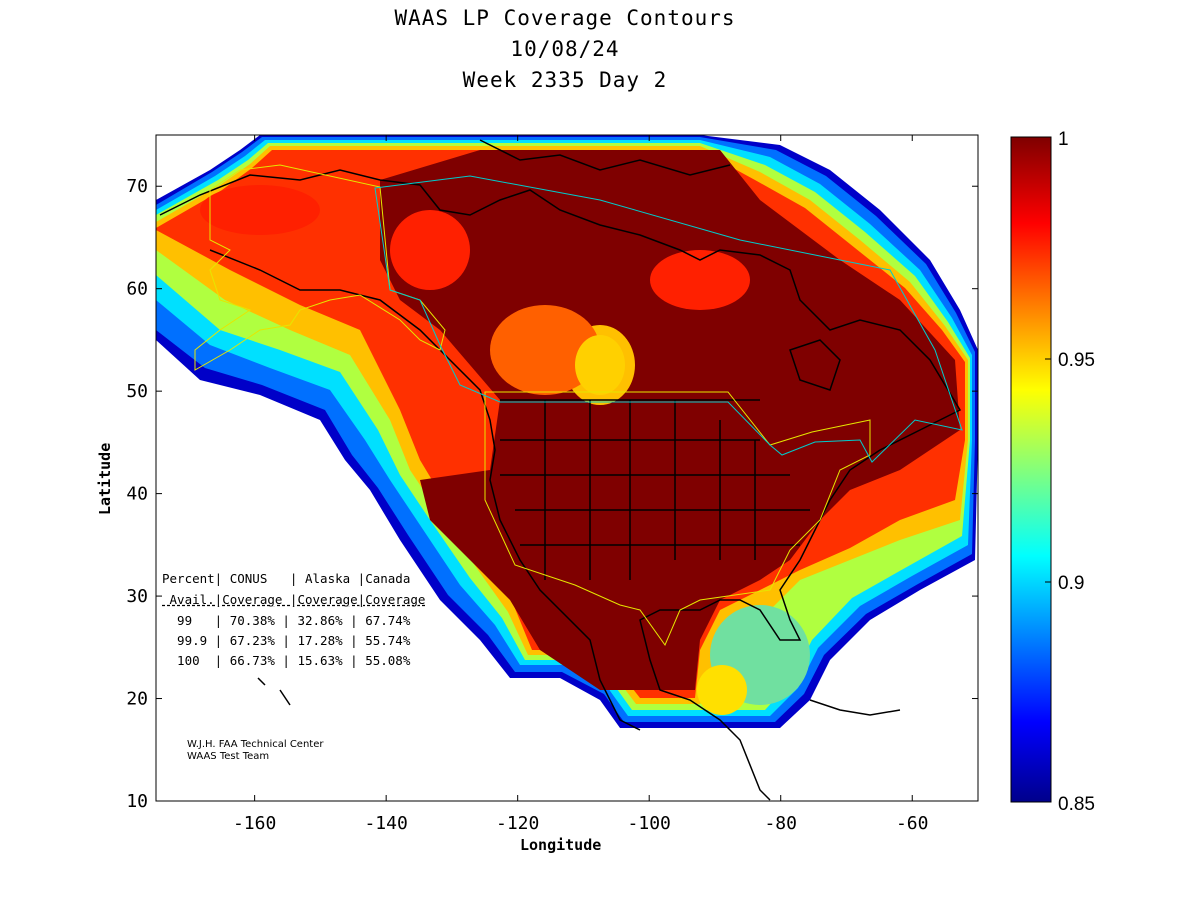 The width and height of the screenshot is (1200, 900). What do you see at coordinates (1048, 469) in the screenshot?
I see `colorbar-ticks` at bounding box center [1048, 469].